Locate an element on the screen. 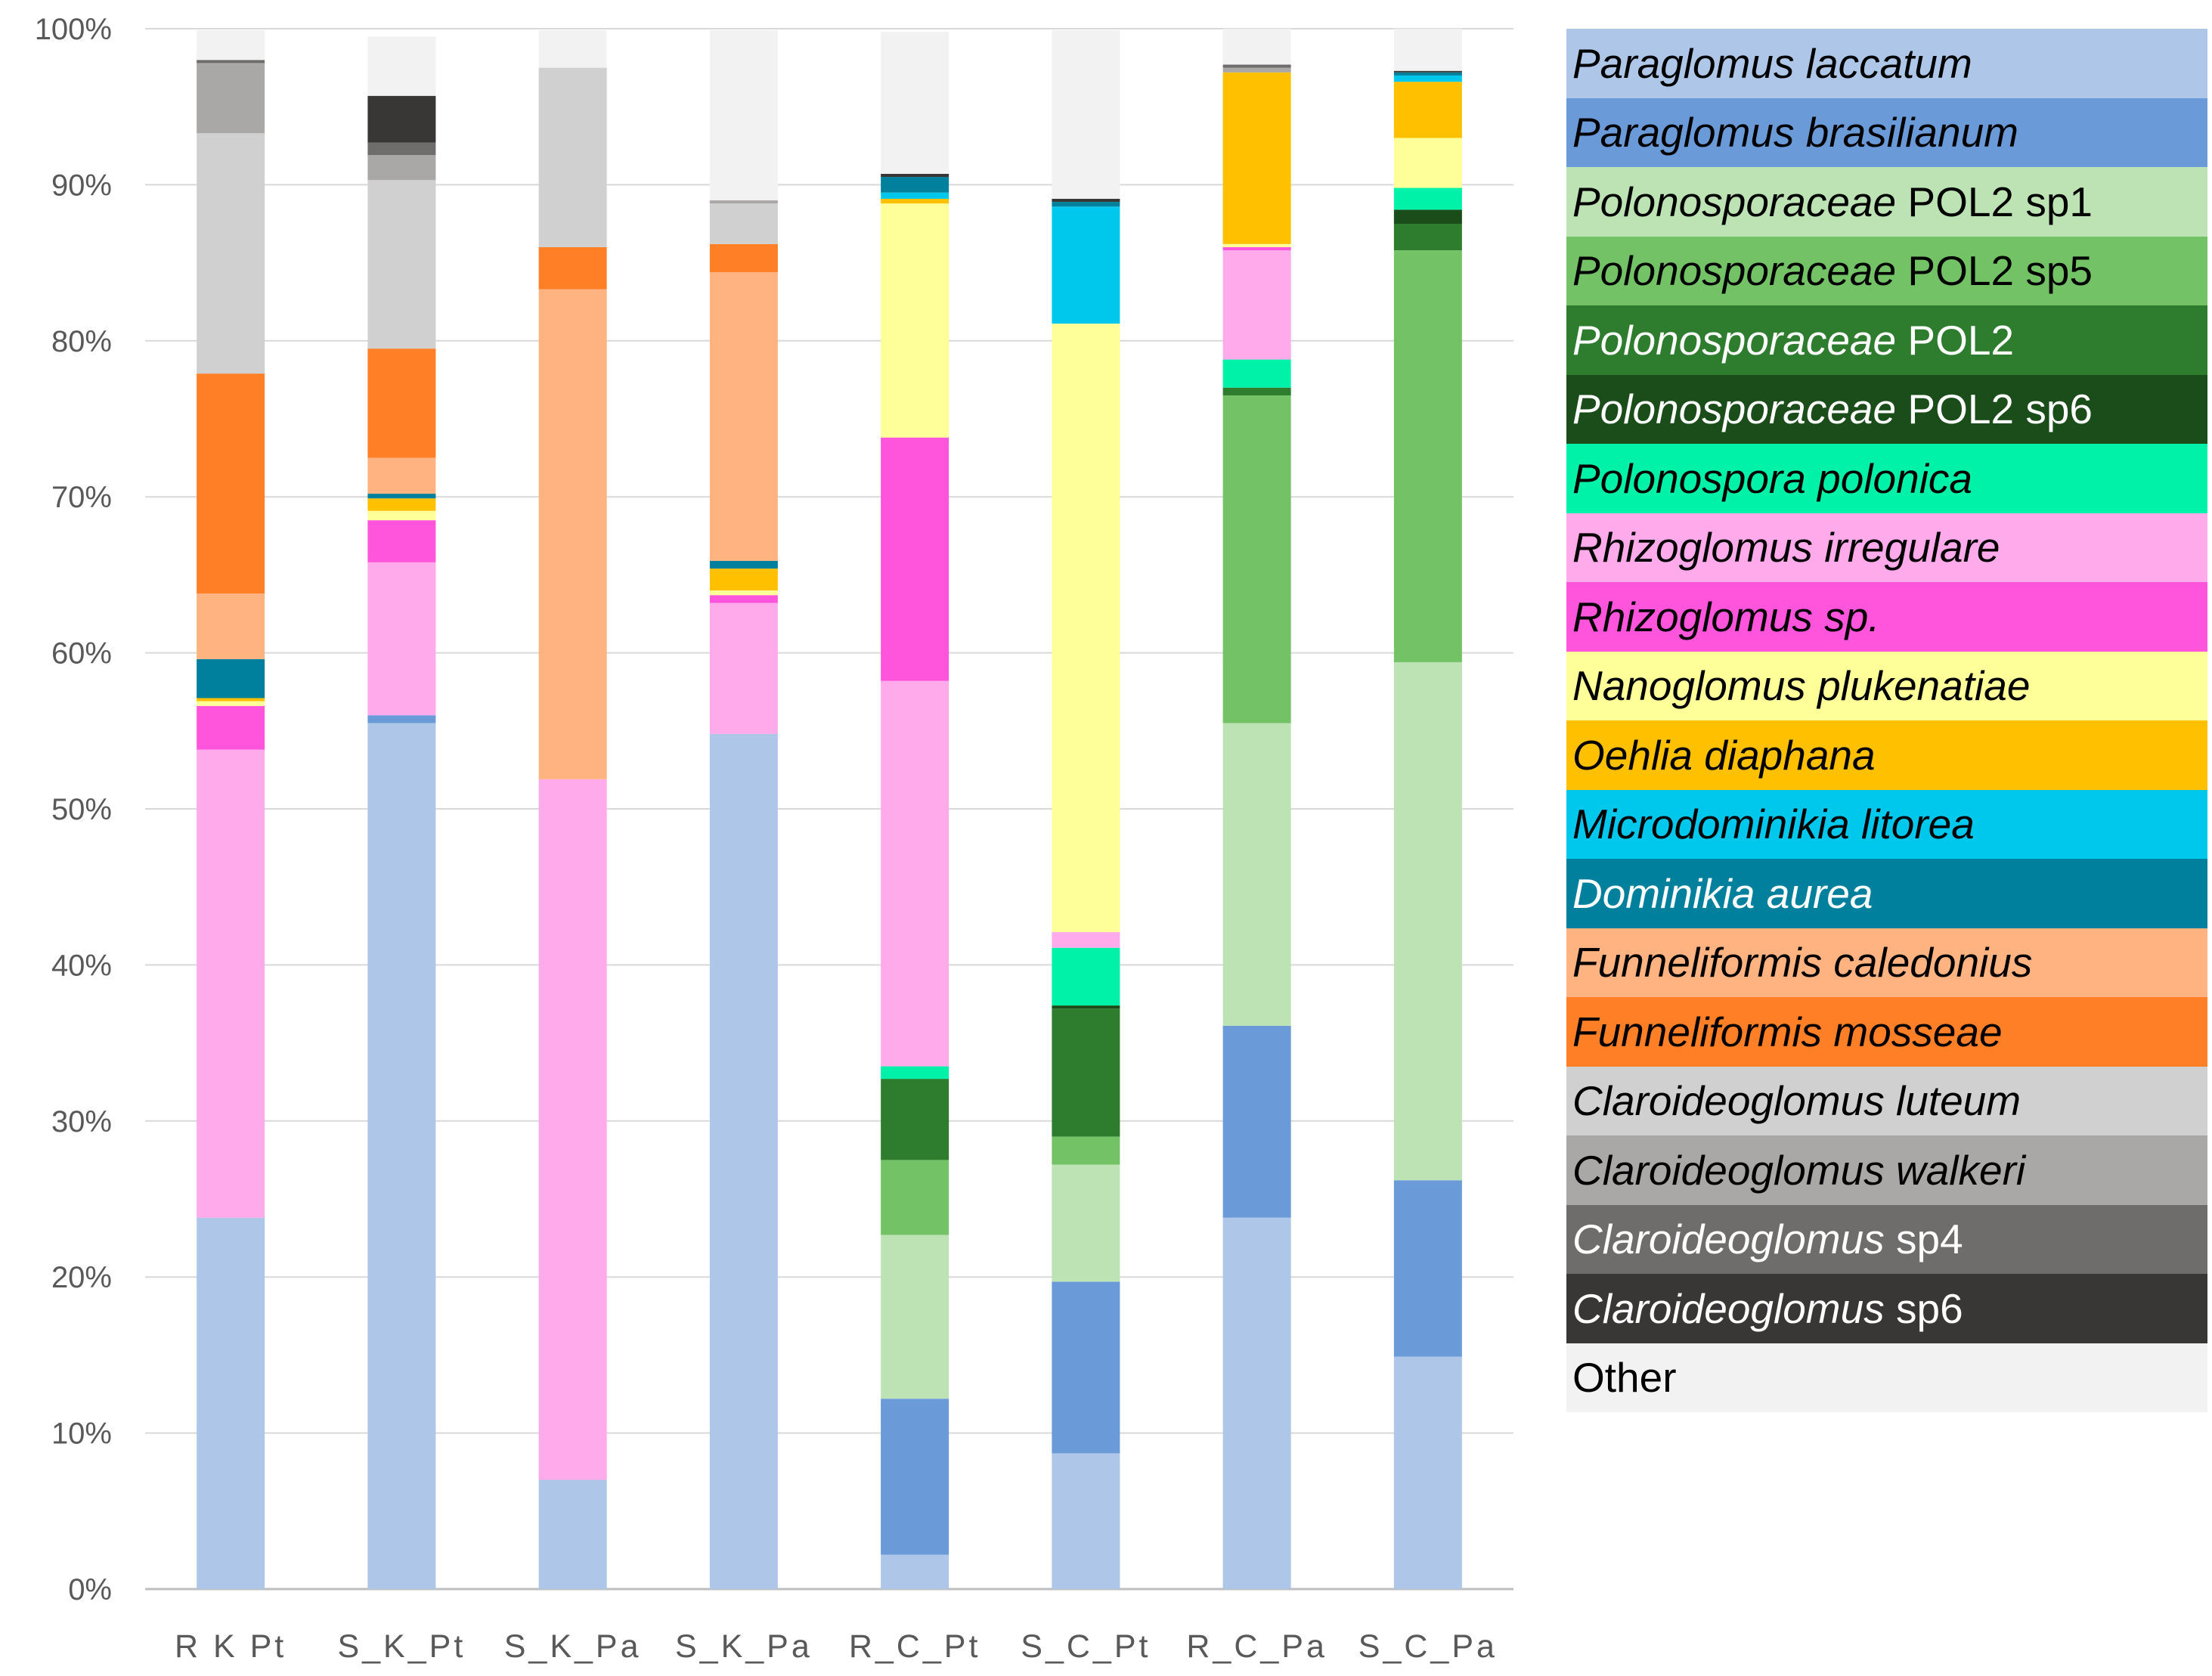 The height and width of the screenshot is (1676, 2212). x-tick-label: S_C_Pt is located at coordinates (1086, 1646).